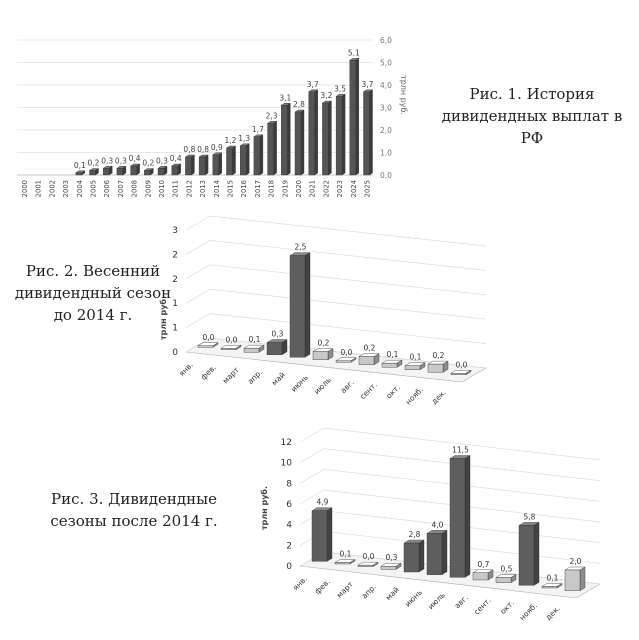 The image size is (639, 640). What do you see at coordinates (175, 231) in the screenshot?
I see `y-tick-label: 3` at bounding box center [175, 231].